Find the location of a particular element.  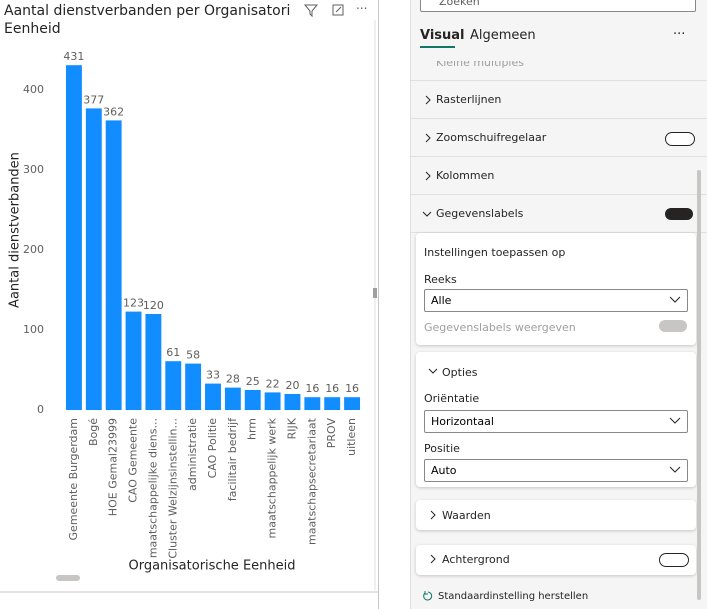

more-button: ··· is located at coordinates (679, 34).